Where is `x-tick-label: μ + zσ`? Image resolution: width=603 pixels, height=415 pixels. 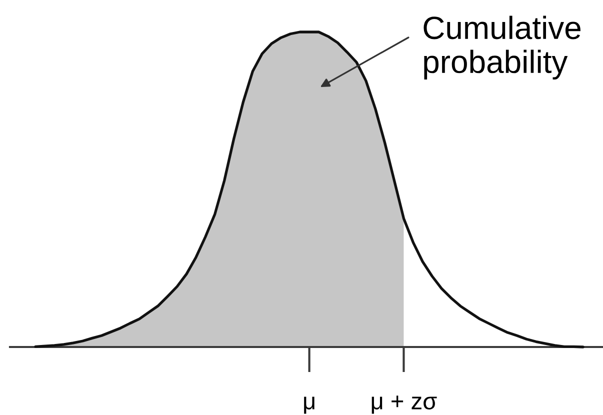
x-tick-label: μ + zσ is located at coordinates (404, 405).